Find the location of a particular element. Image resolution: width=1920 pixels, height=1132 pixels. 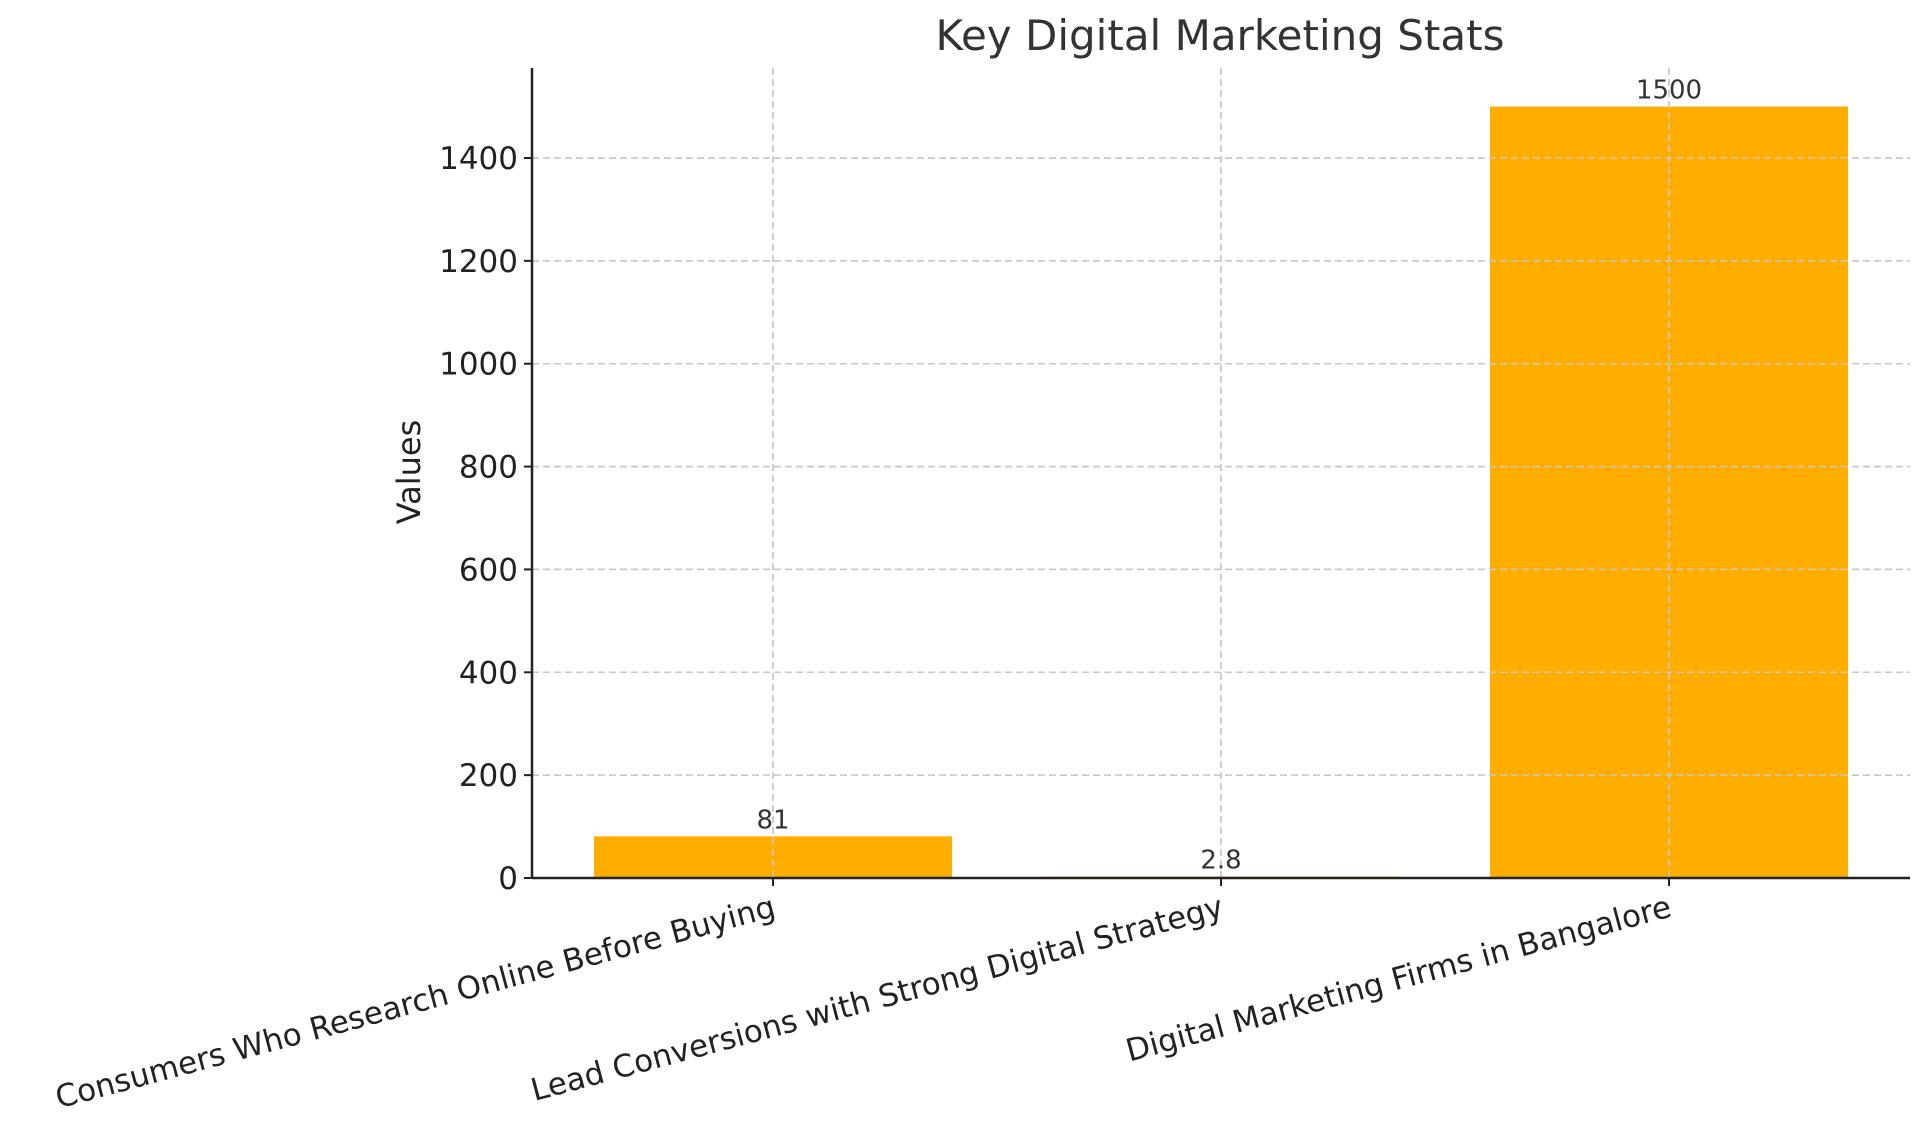

chart-title: Key Digital Marketing Stats is located at coordinates (1220, 35).